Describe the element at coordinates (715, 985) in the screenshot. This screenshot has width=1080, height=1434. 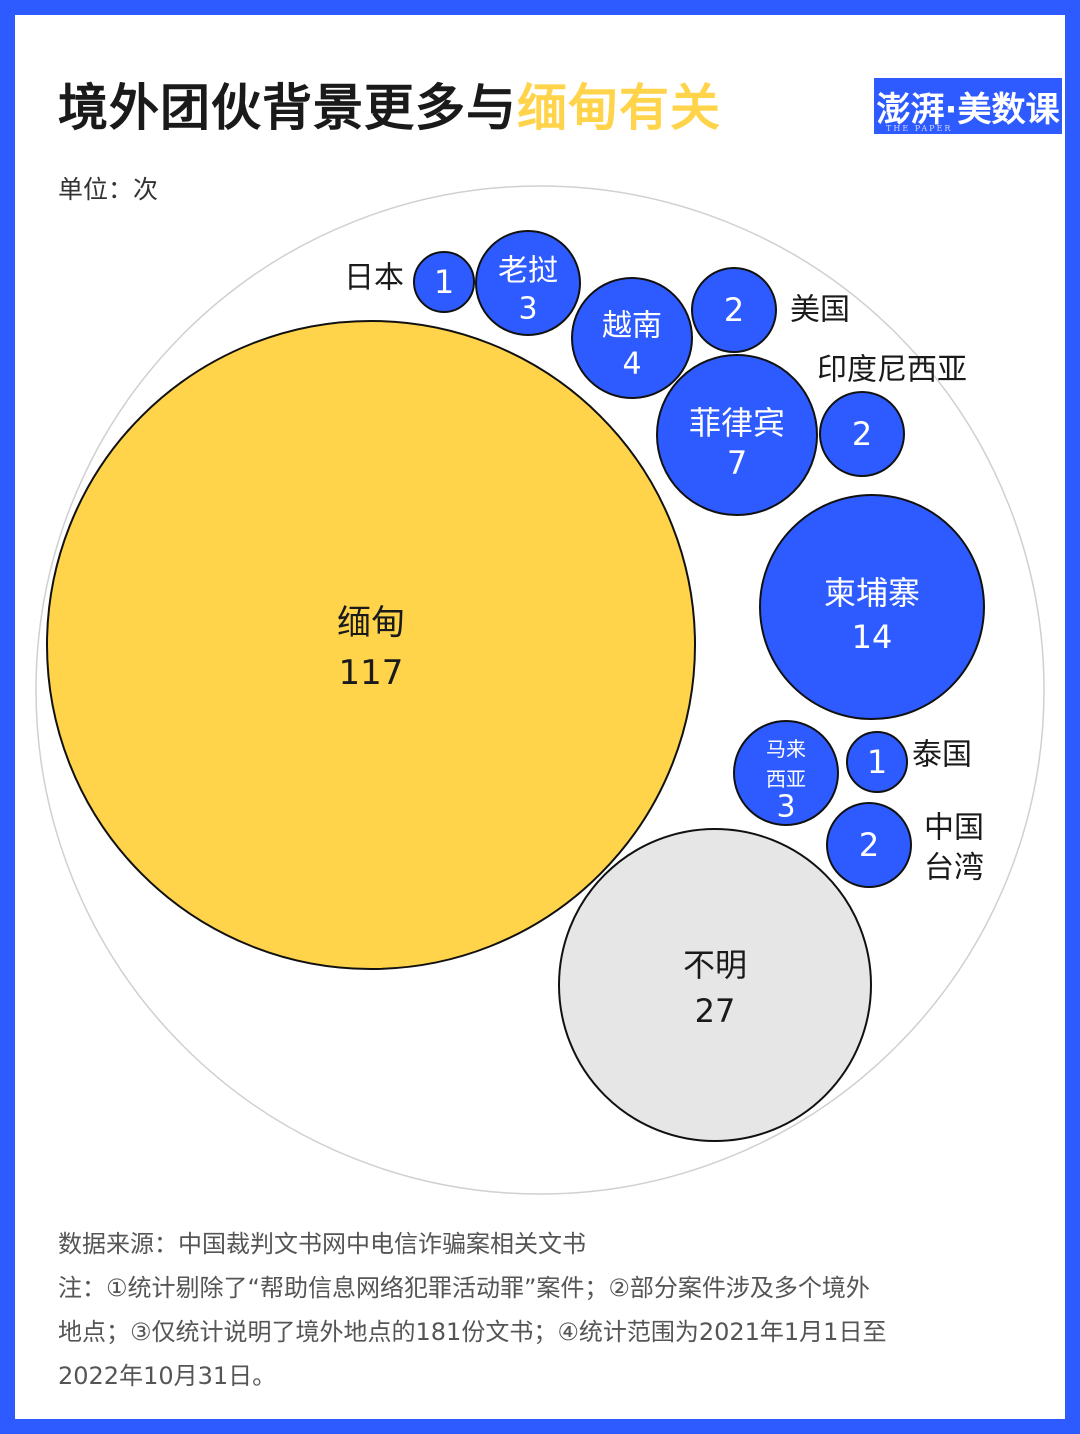
I see `bubble-1-circle` at that location.